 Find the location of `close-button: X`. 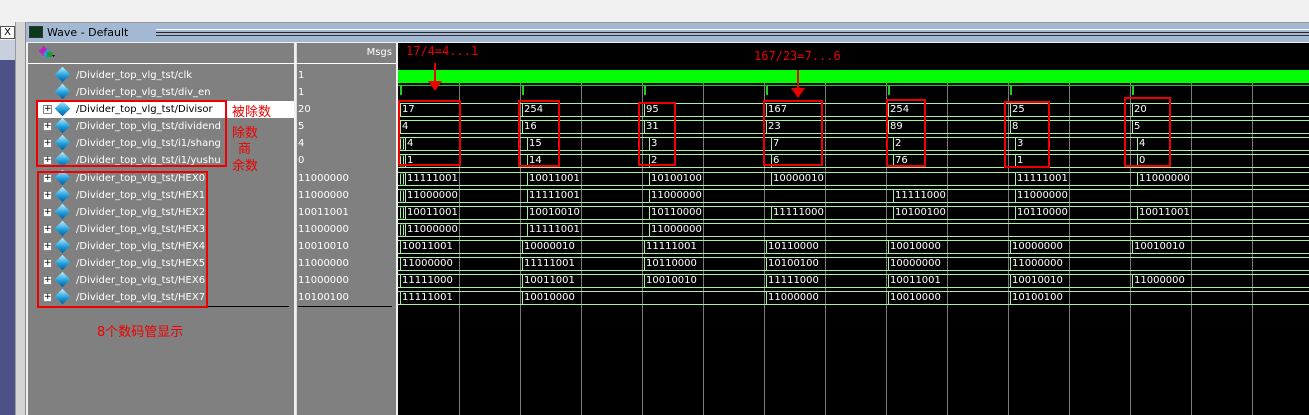

close-button: X is located at coordinates (7, 32).